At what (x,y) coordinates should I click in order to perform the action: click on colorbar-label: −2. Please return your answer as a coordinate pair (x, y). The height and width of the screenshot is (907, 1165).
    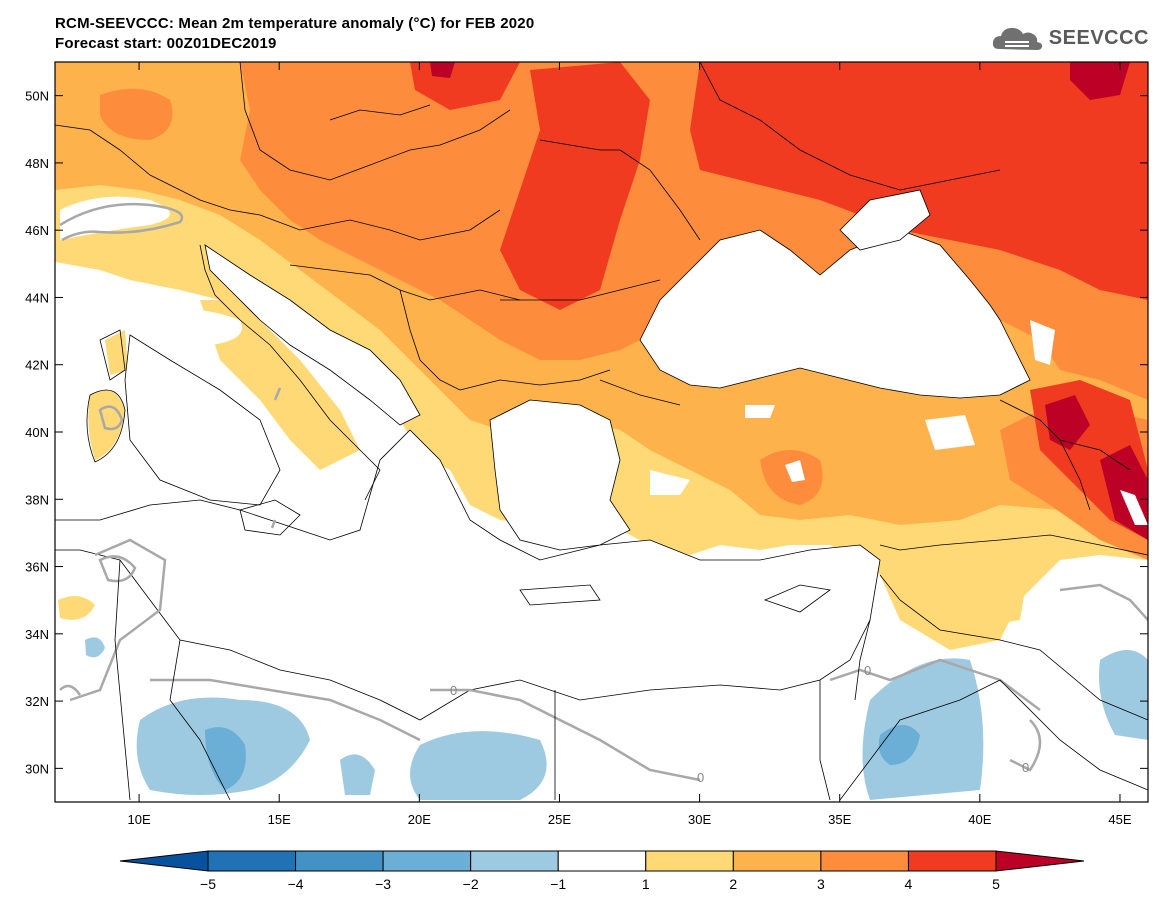
    Looking at the image, I should click on (471, 884).